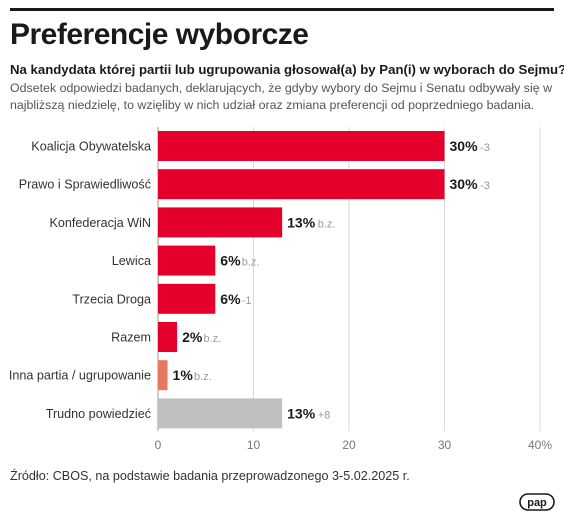 Image resolution: width=564 pixels, height=519 pixels. What do you see at coordinates (254, 445) in the screenshot?
I see `x-tick-label: 10` at bounding box center [254, 445].